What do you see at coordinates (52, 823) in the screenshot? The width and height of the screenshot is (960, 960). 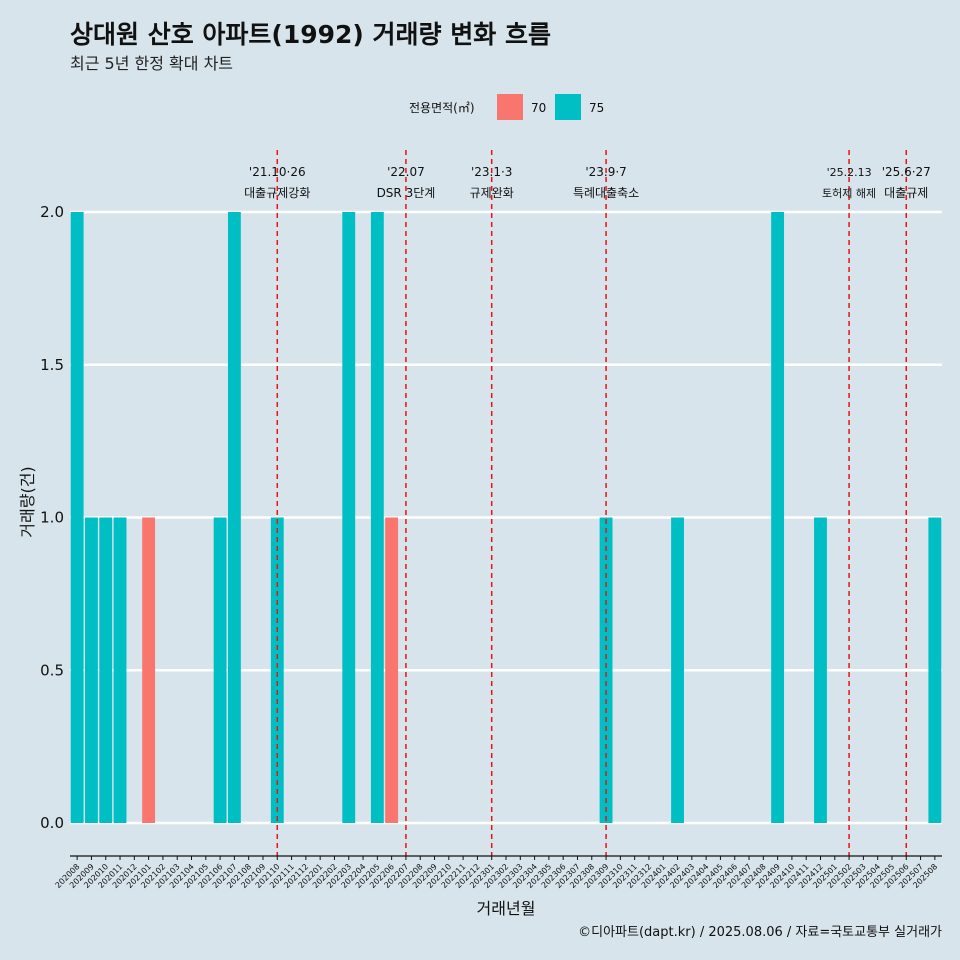 I see `y-tick-label: 0.0` at bounding box center [52, 823].